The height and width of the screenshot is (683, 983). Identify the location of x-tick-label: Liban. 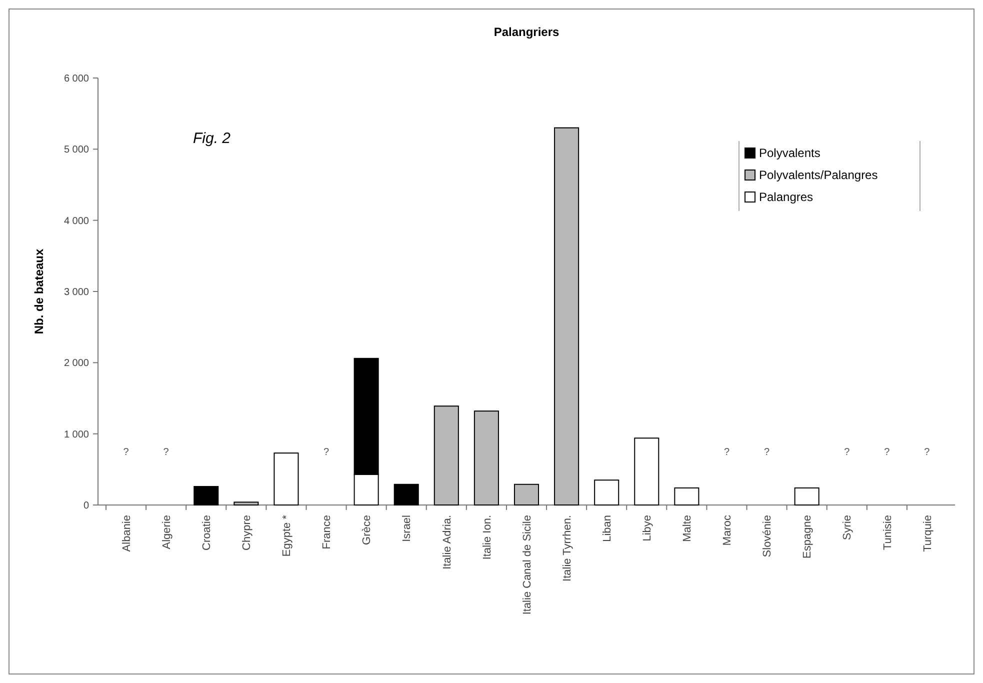
(607, 528).